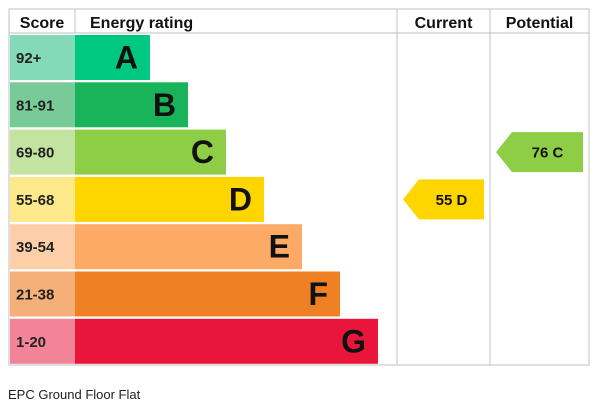  Describe the element at coordinates (35, 153) in the screenshot. I see `score-label: 69-80` at that location.